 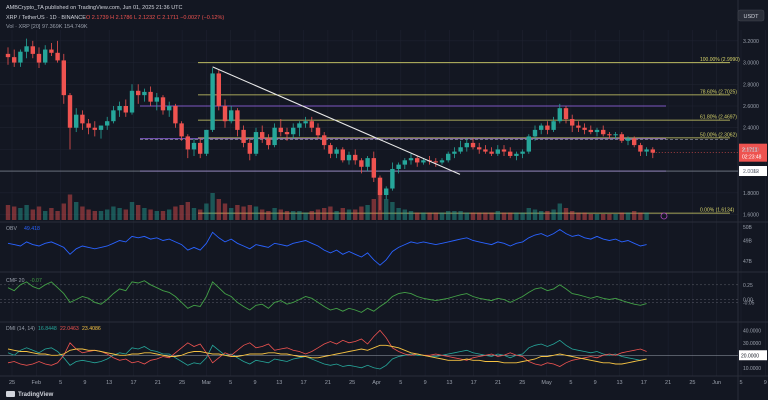 I want to click on price-countdown: 02:23:48, so click(x=752, y=158).